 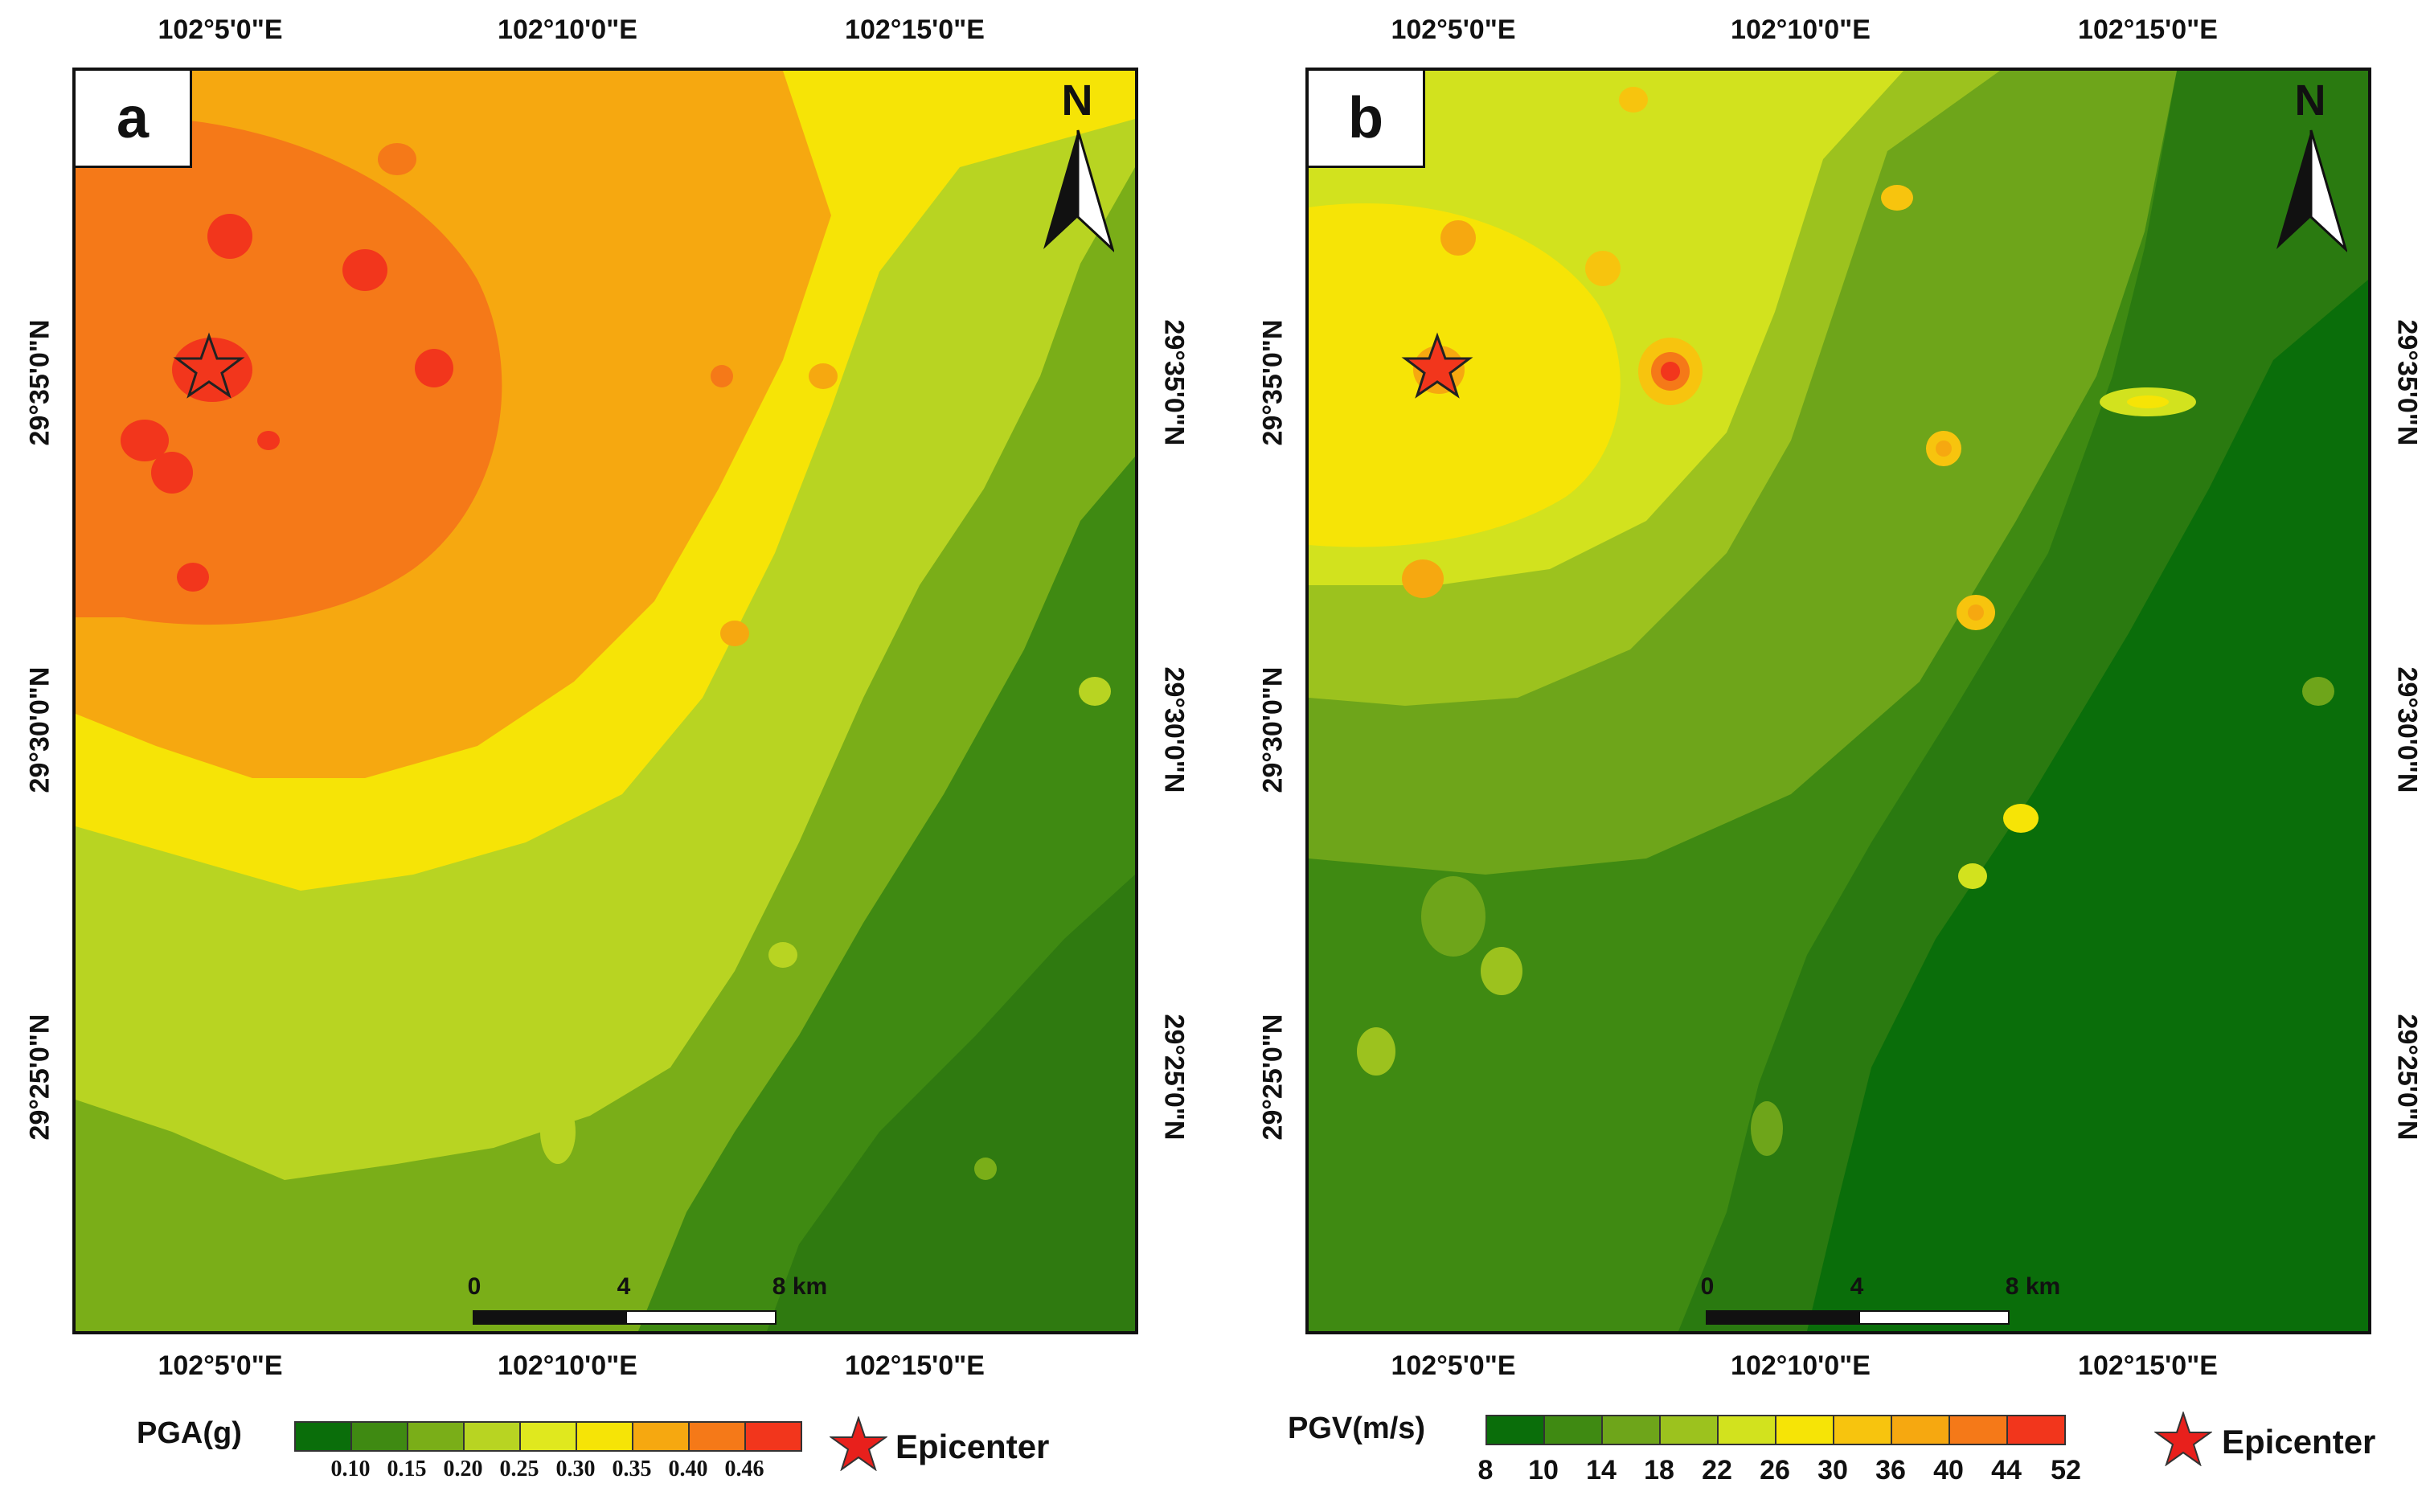 I want to click on pga-legend-label: 0.40, so click(x=688, y=1469).